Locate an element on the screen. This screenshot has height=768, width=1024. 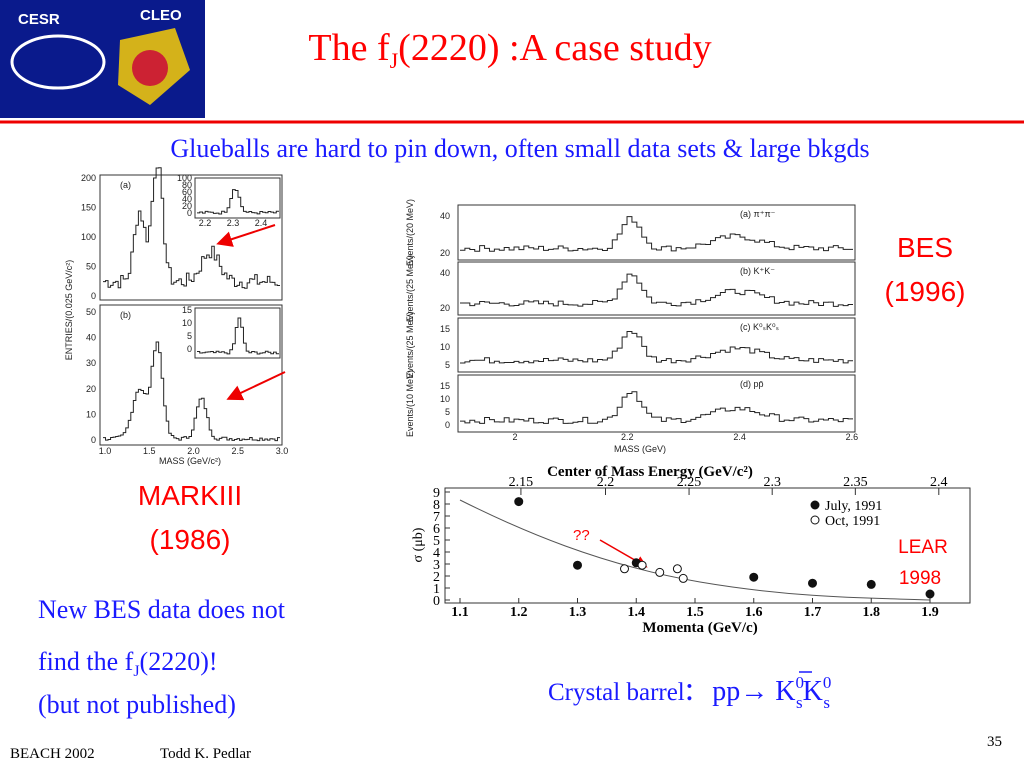
x-axis-label: Momenta (GeV/c) is located at coordinates (699, 628).